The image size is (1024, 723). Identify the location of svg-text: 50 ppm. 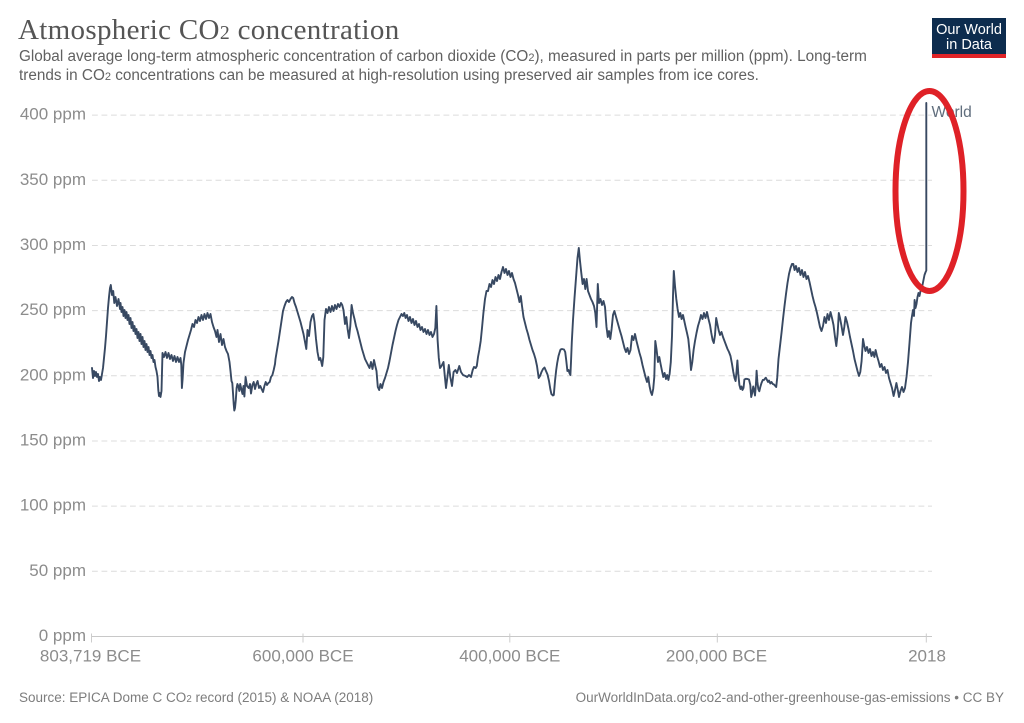
(57, 570).